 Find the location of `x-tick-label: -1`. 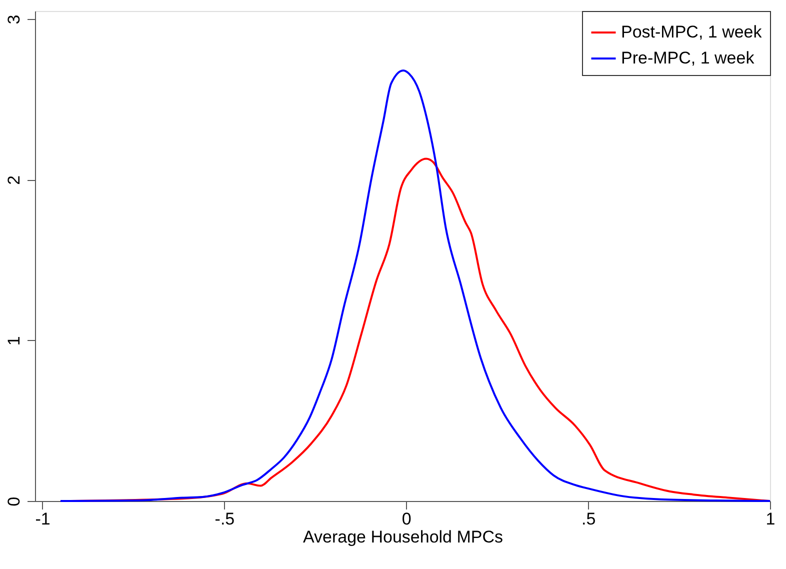

x-tick-label: -1 is located at coordinates (42, 519).